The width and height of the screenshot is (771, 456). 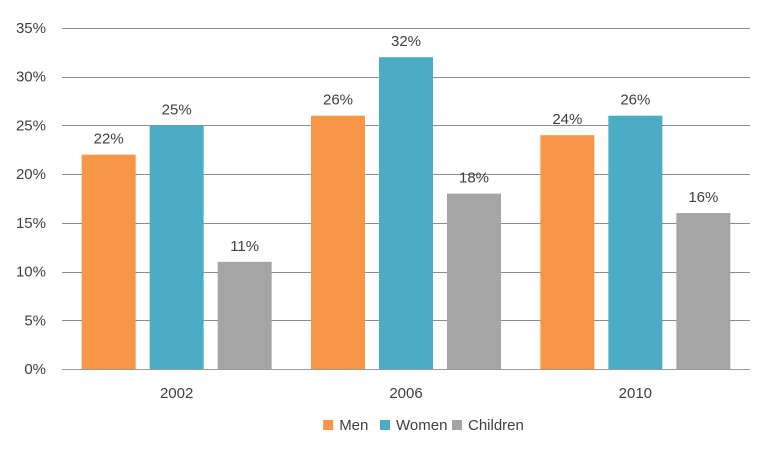 What do you see at coordinates (496, 425) in the screenshot?
I see `legend-label-children: Children` at bounding box center [496, 425].